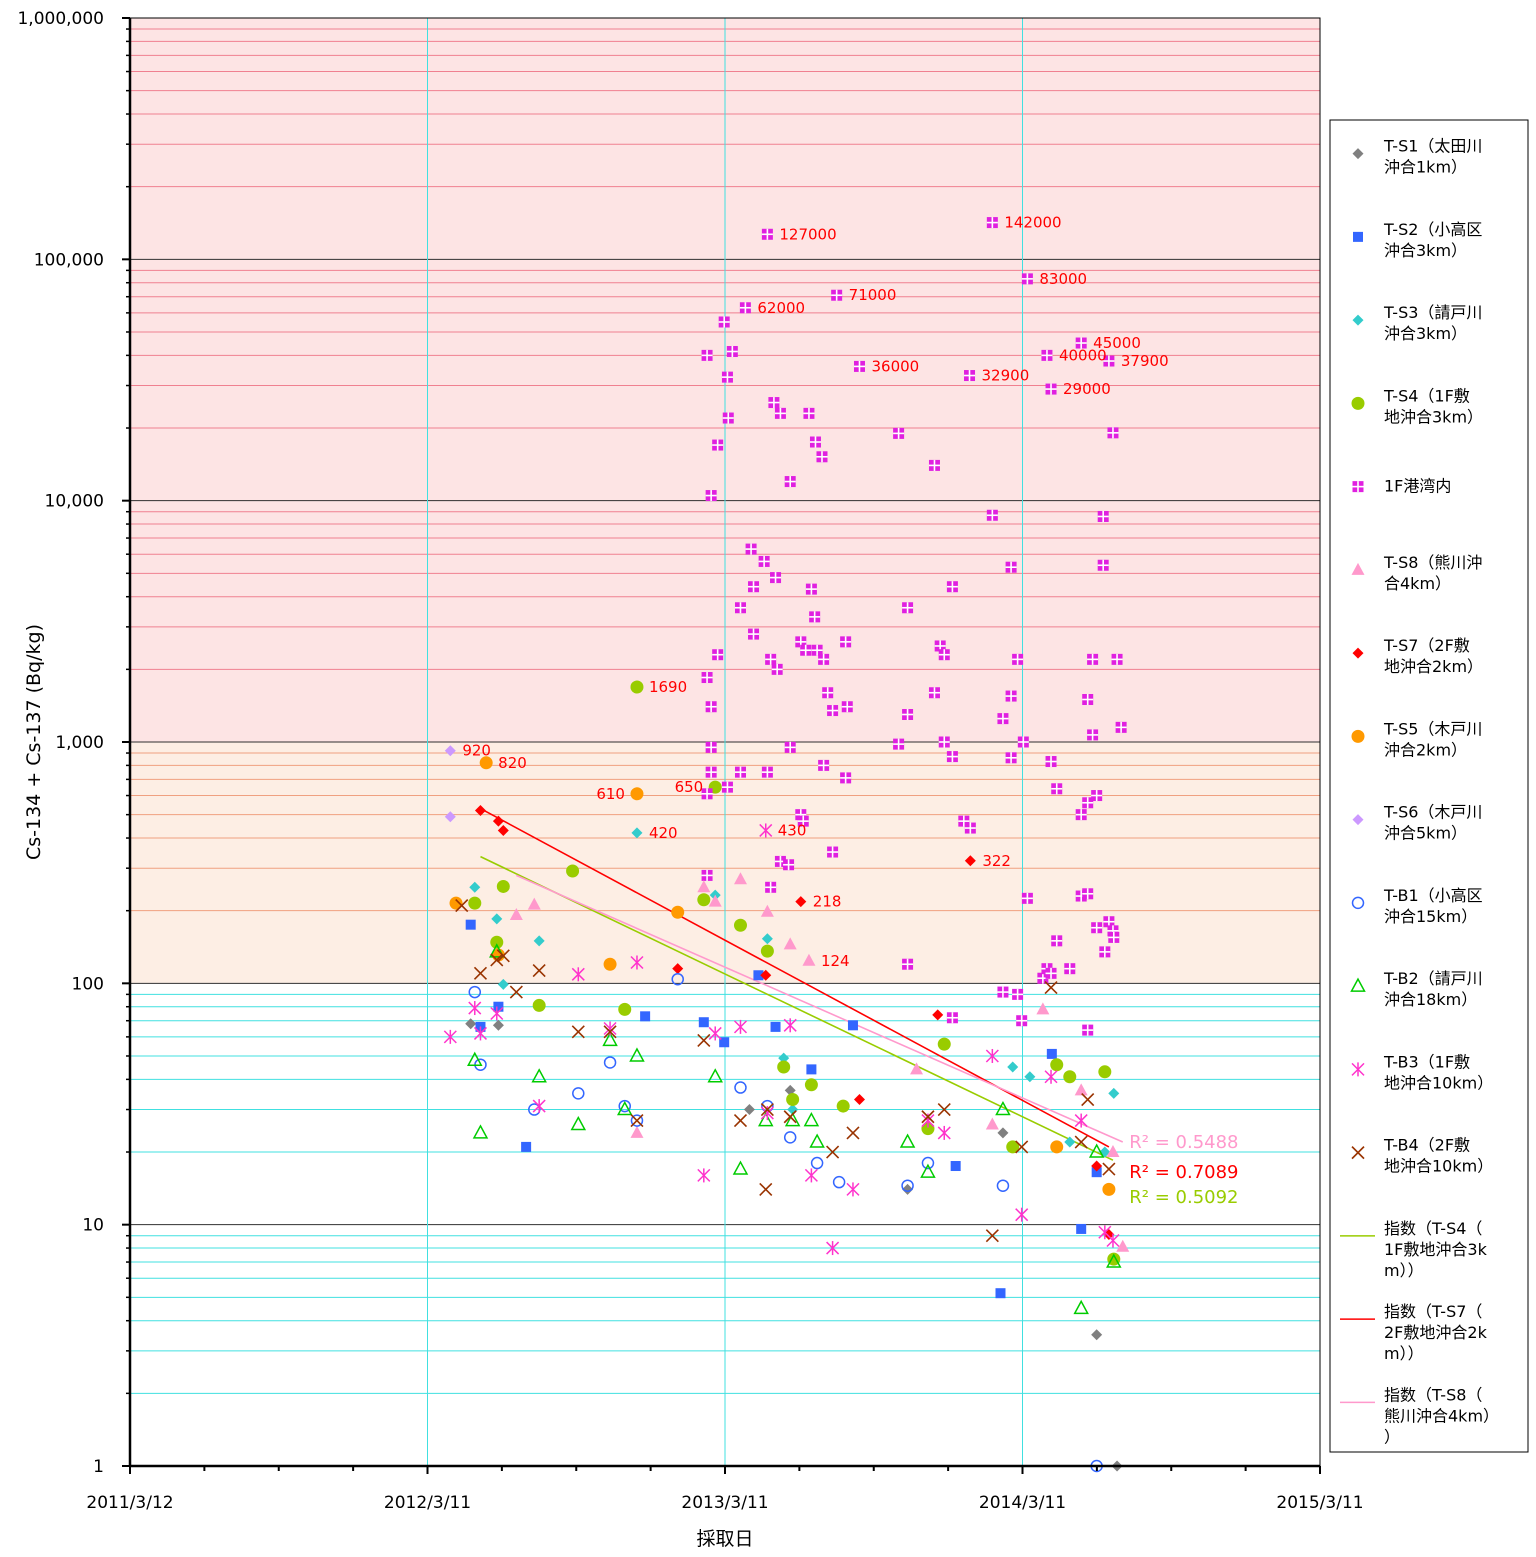  I want to click on legend-label: T-S6（木戸川沖合5km）, so click(1432, 823).